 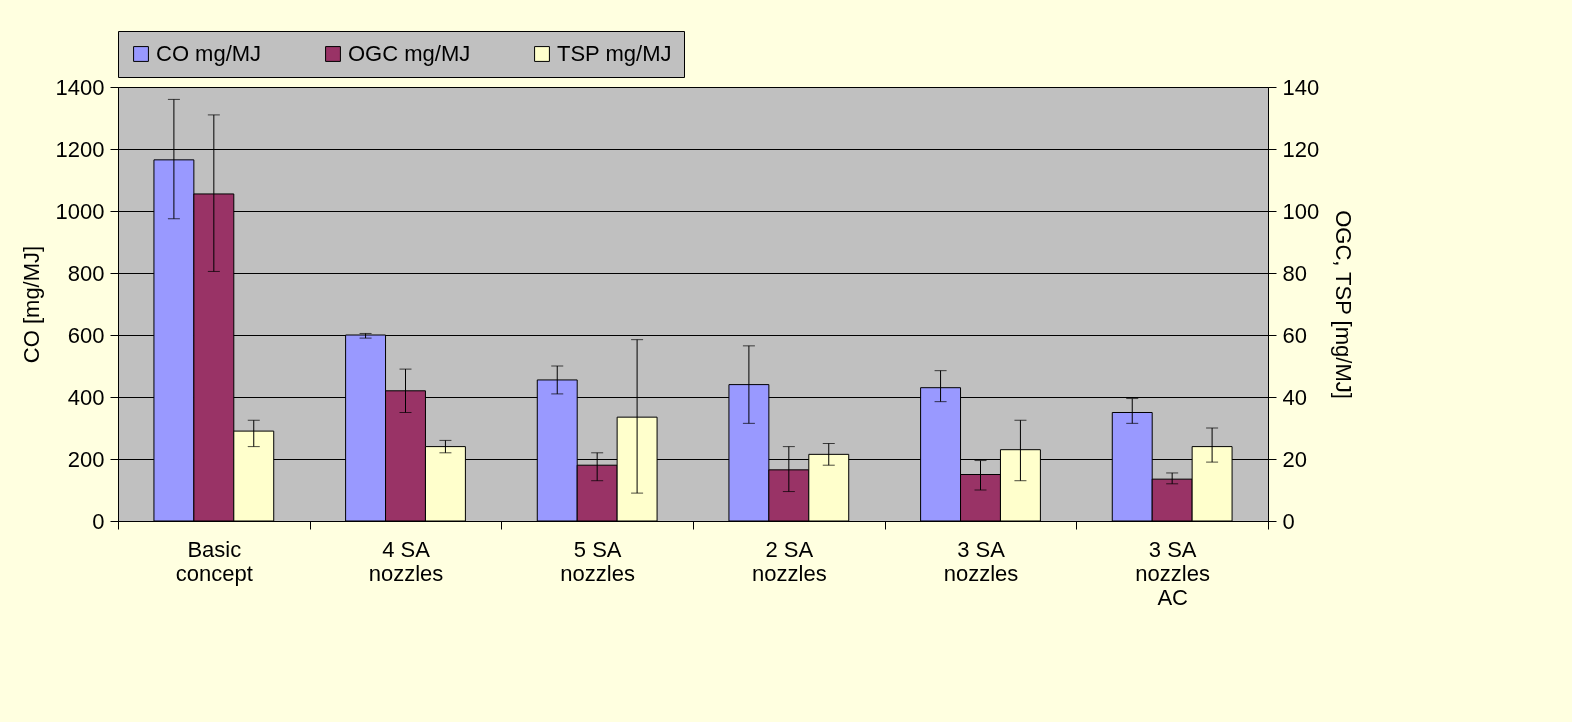 What do you see at coordinates (98, 521) in the screenshot?
I see `y-tick-label: 0` at bounding box center [98, 521].